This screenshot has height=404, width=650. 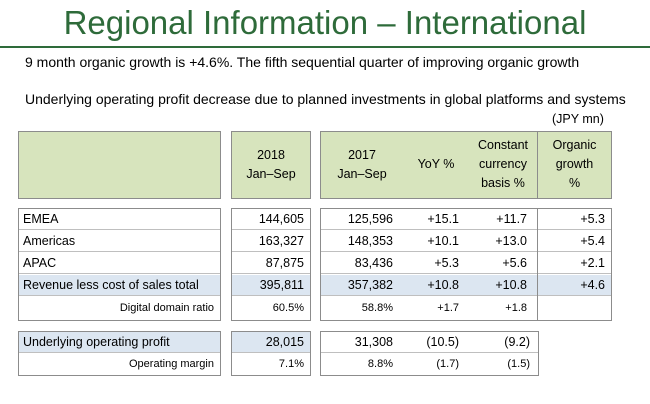 I want to click on value-2018: 144,605, so click(x=281, y=219).